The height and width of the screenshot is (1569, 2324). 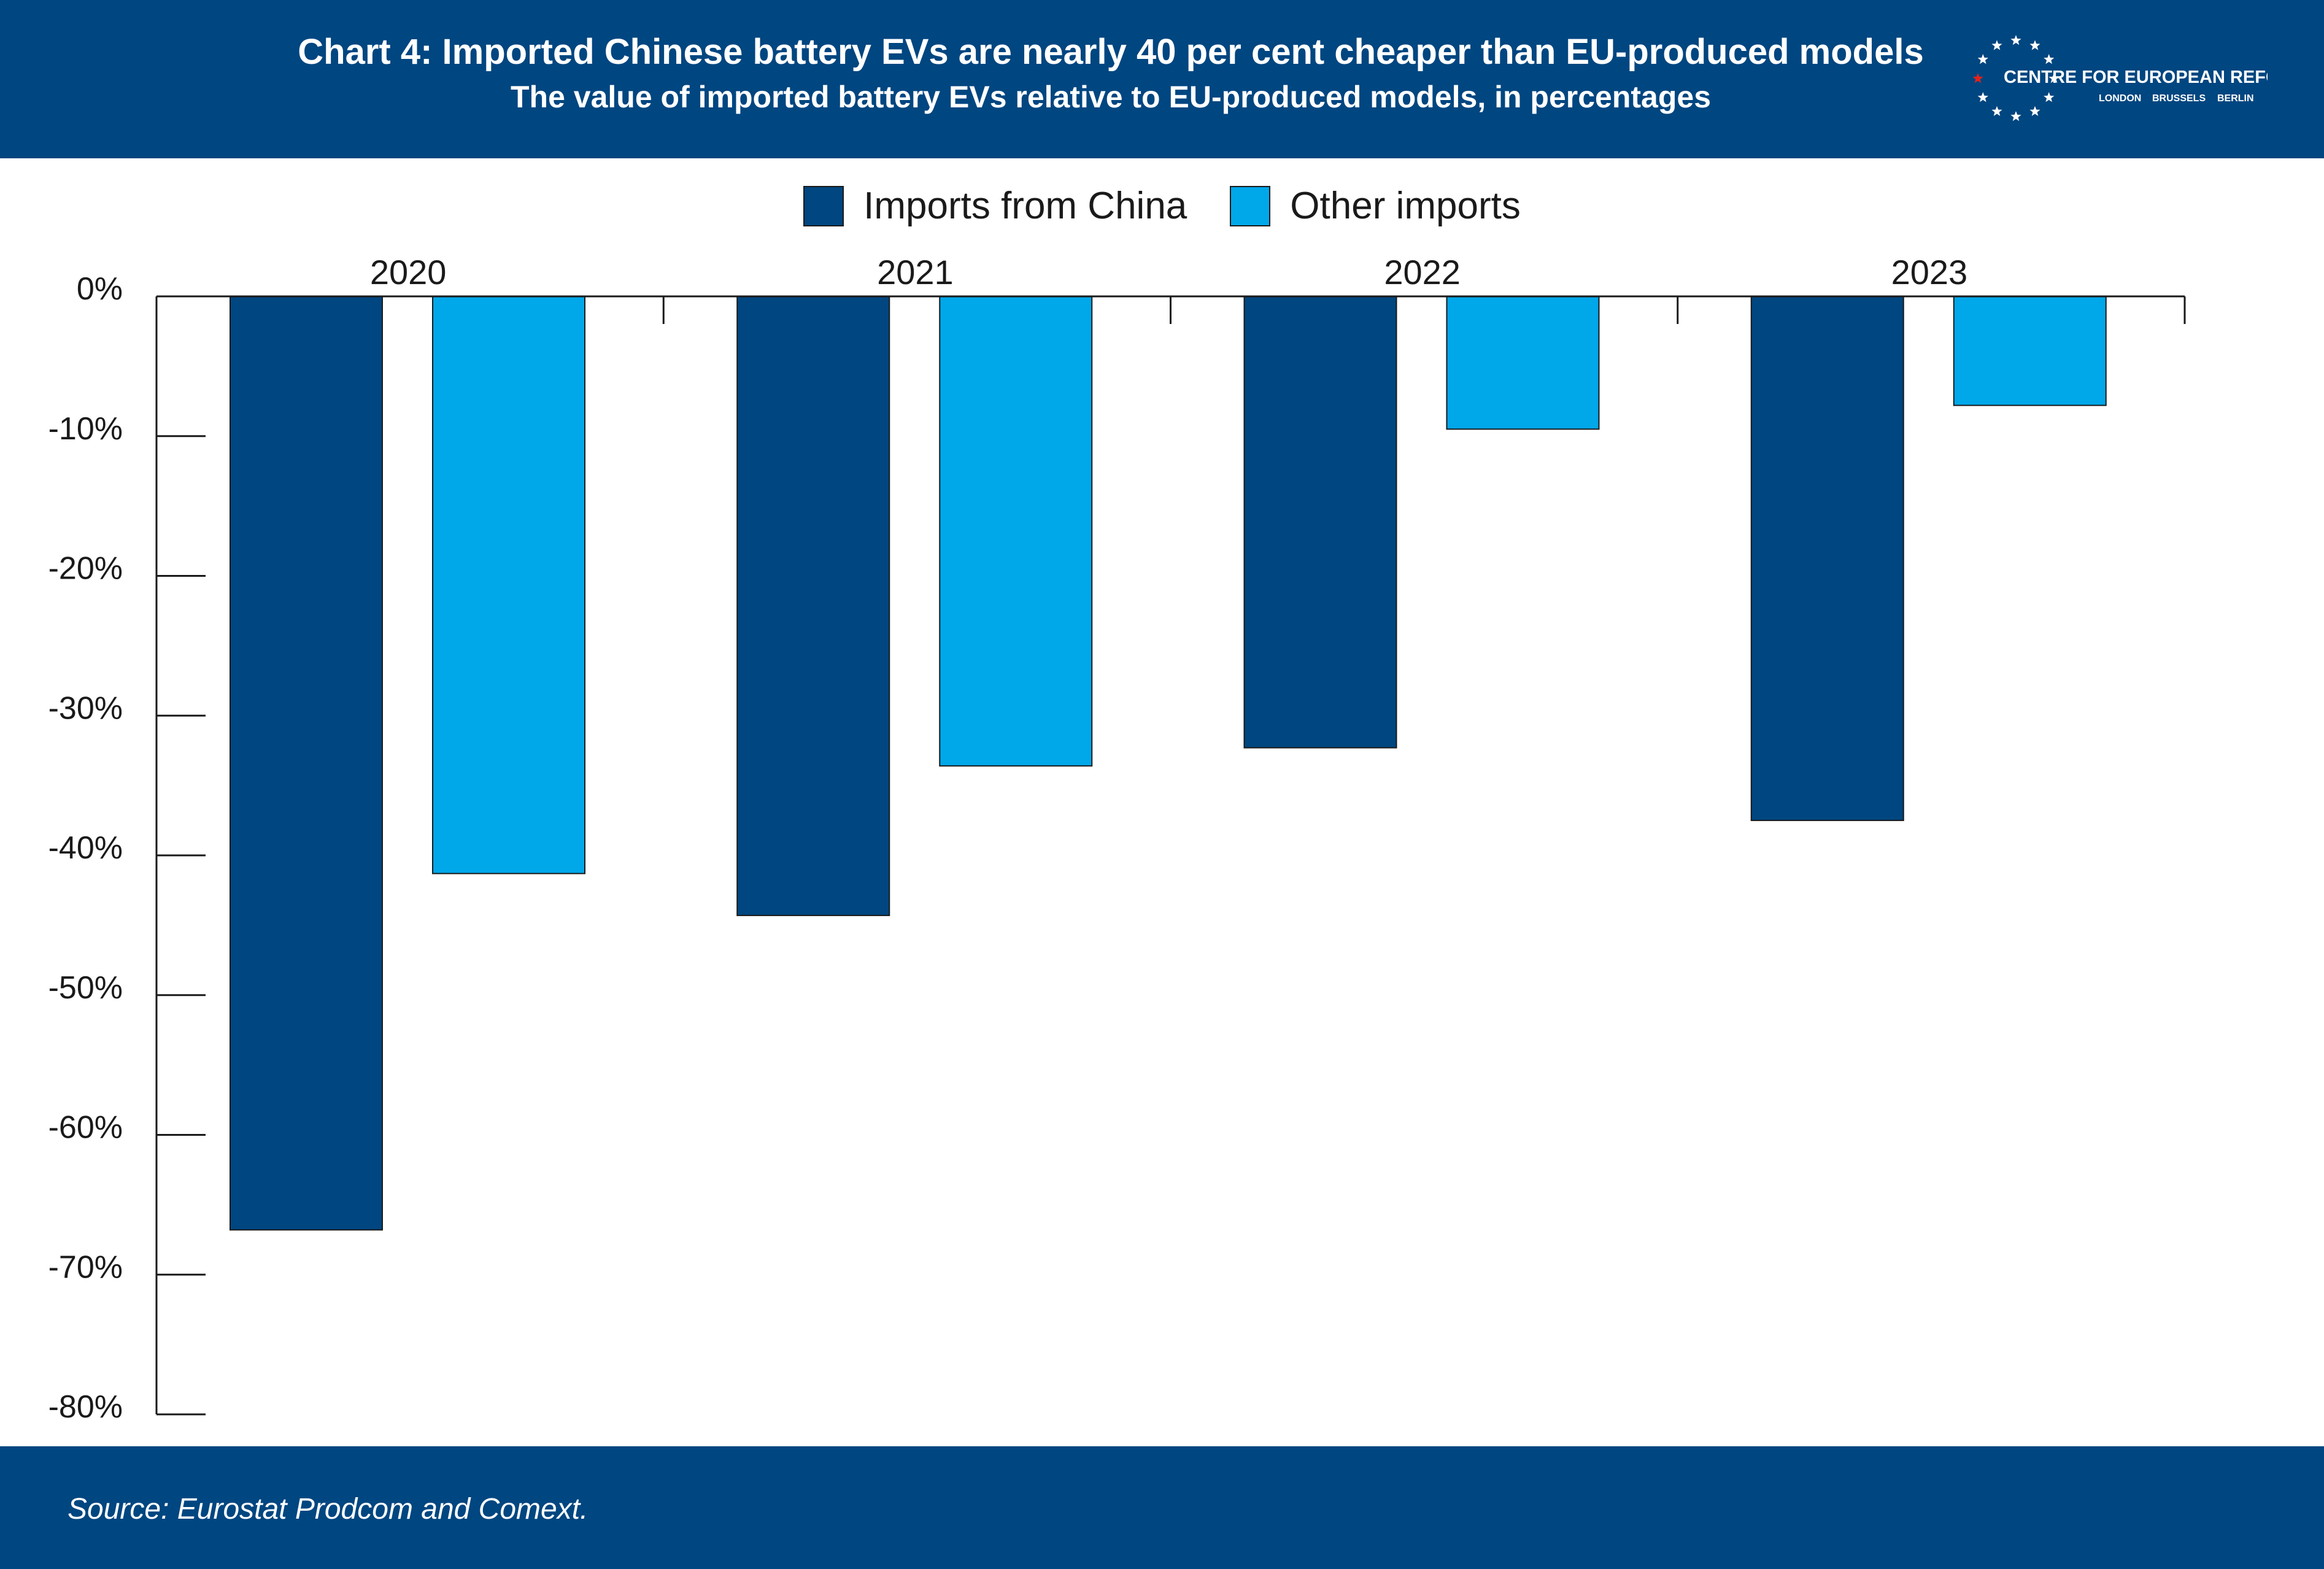 What do you see at coordinates (85, 1407) in the screenshot?
I see `y-tick-label: -80%` at bounding box center [85, 1407].